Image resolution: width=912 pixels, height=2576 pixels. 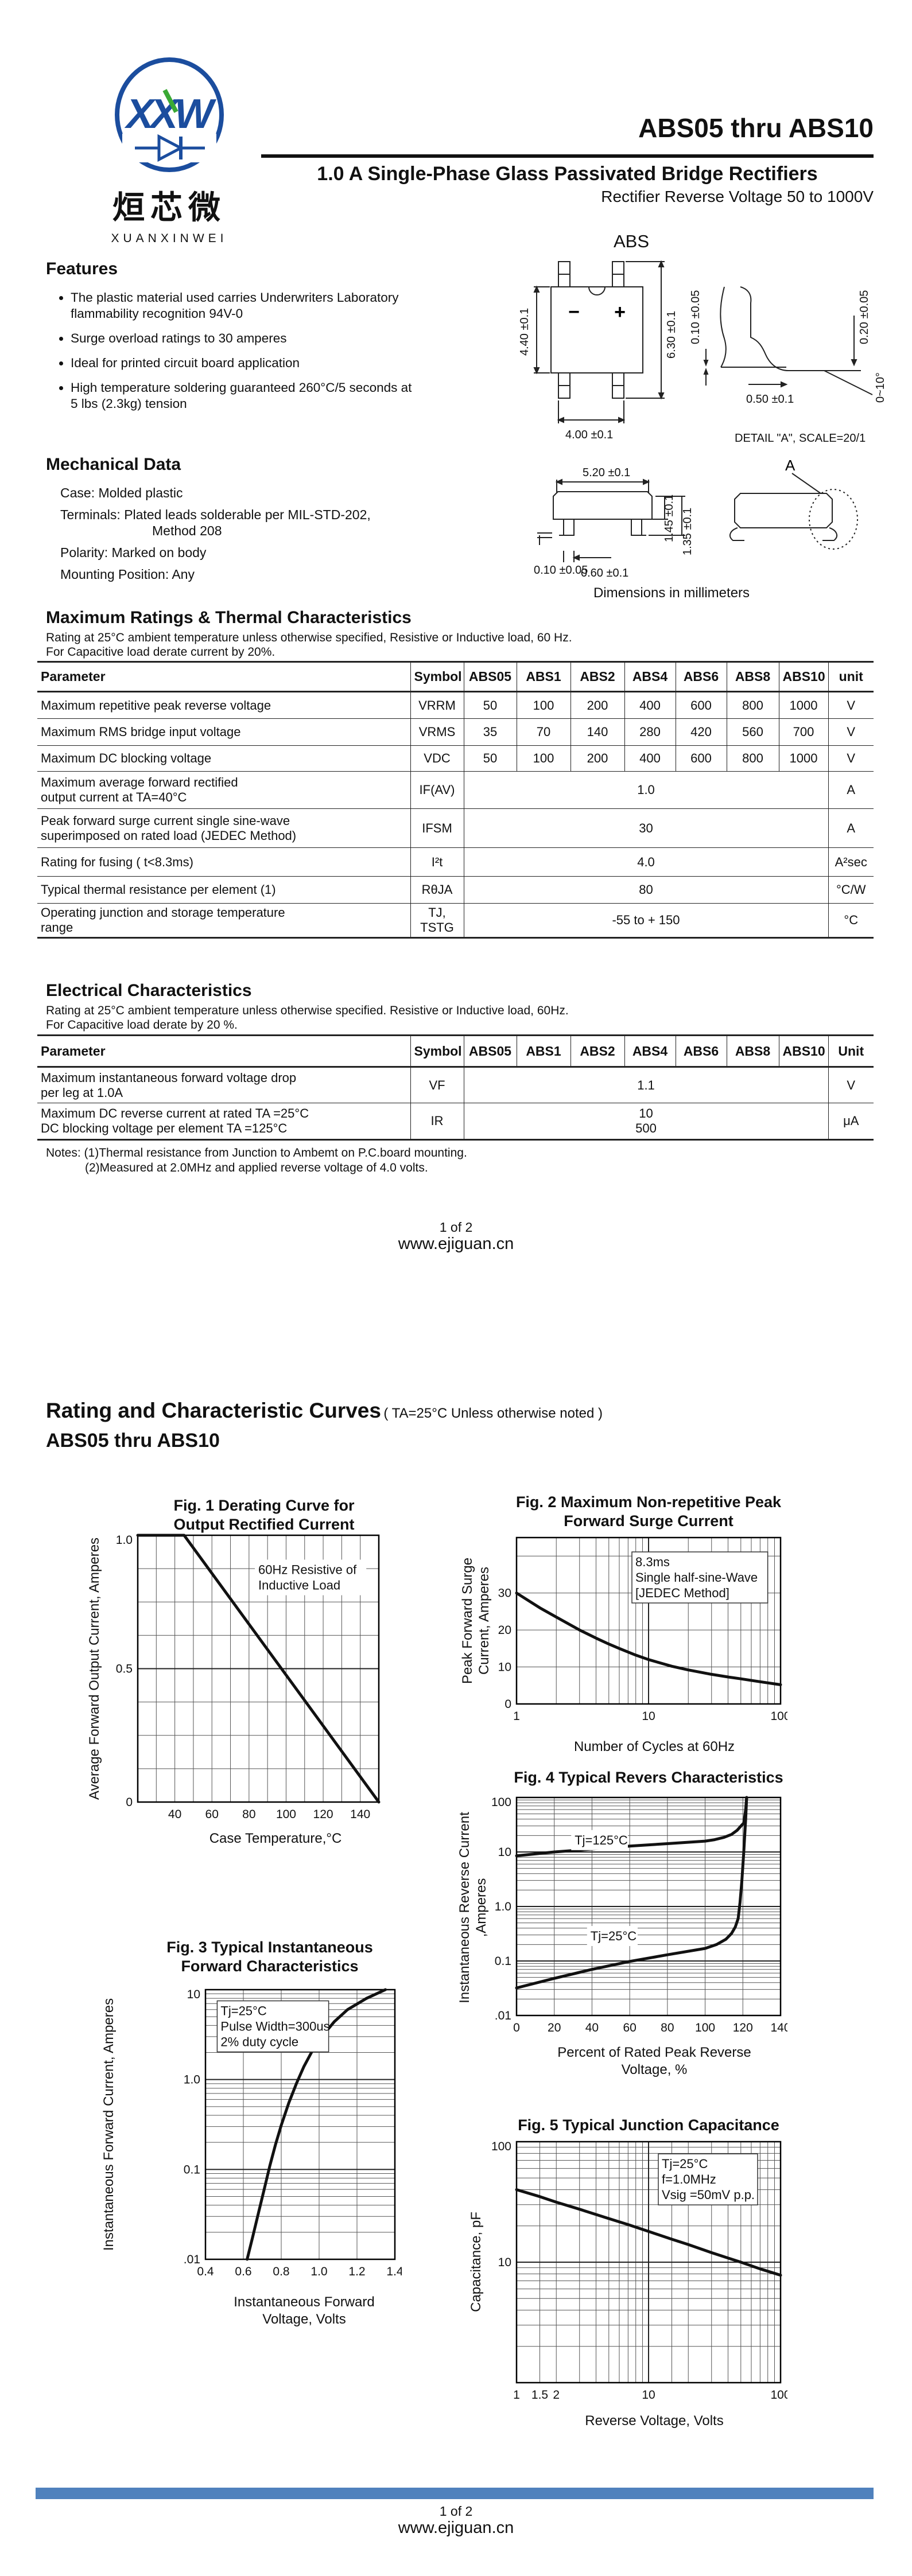 What do you see at coordinates (646, 1122) in the screenshot?
I see `table-cell: 10 500` at bounding box center [646, 1122].